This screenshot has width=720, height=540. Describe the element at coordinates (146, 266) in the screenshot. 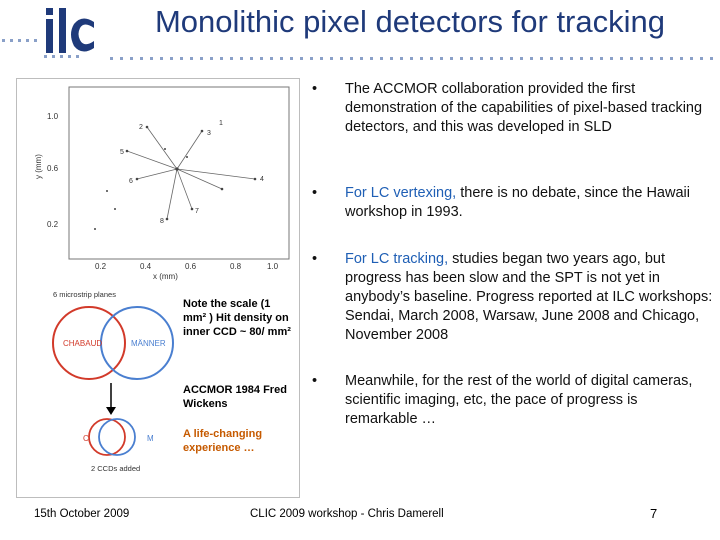

I see `x-tick: 0.4` at that location.